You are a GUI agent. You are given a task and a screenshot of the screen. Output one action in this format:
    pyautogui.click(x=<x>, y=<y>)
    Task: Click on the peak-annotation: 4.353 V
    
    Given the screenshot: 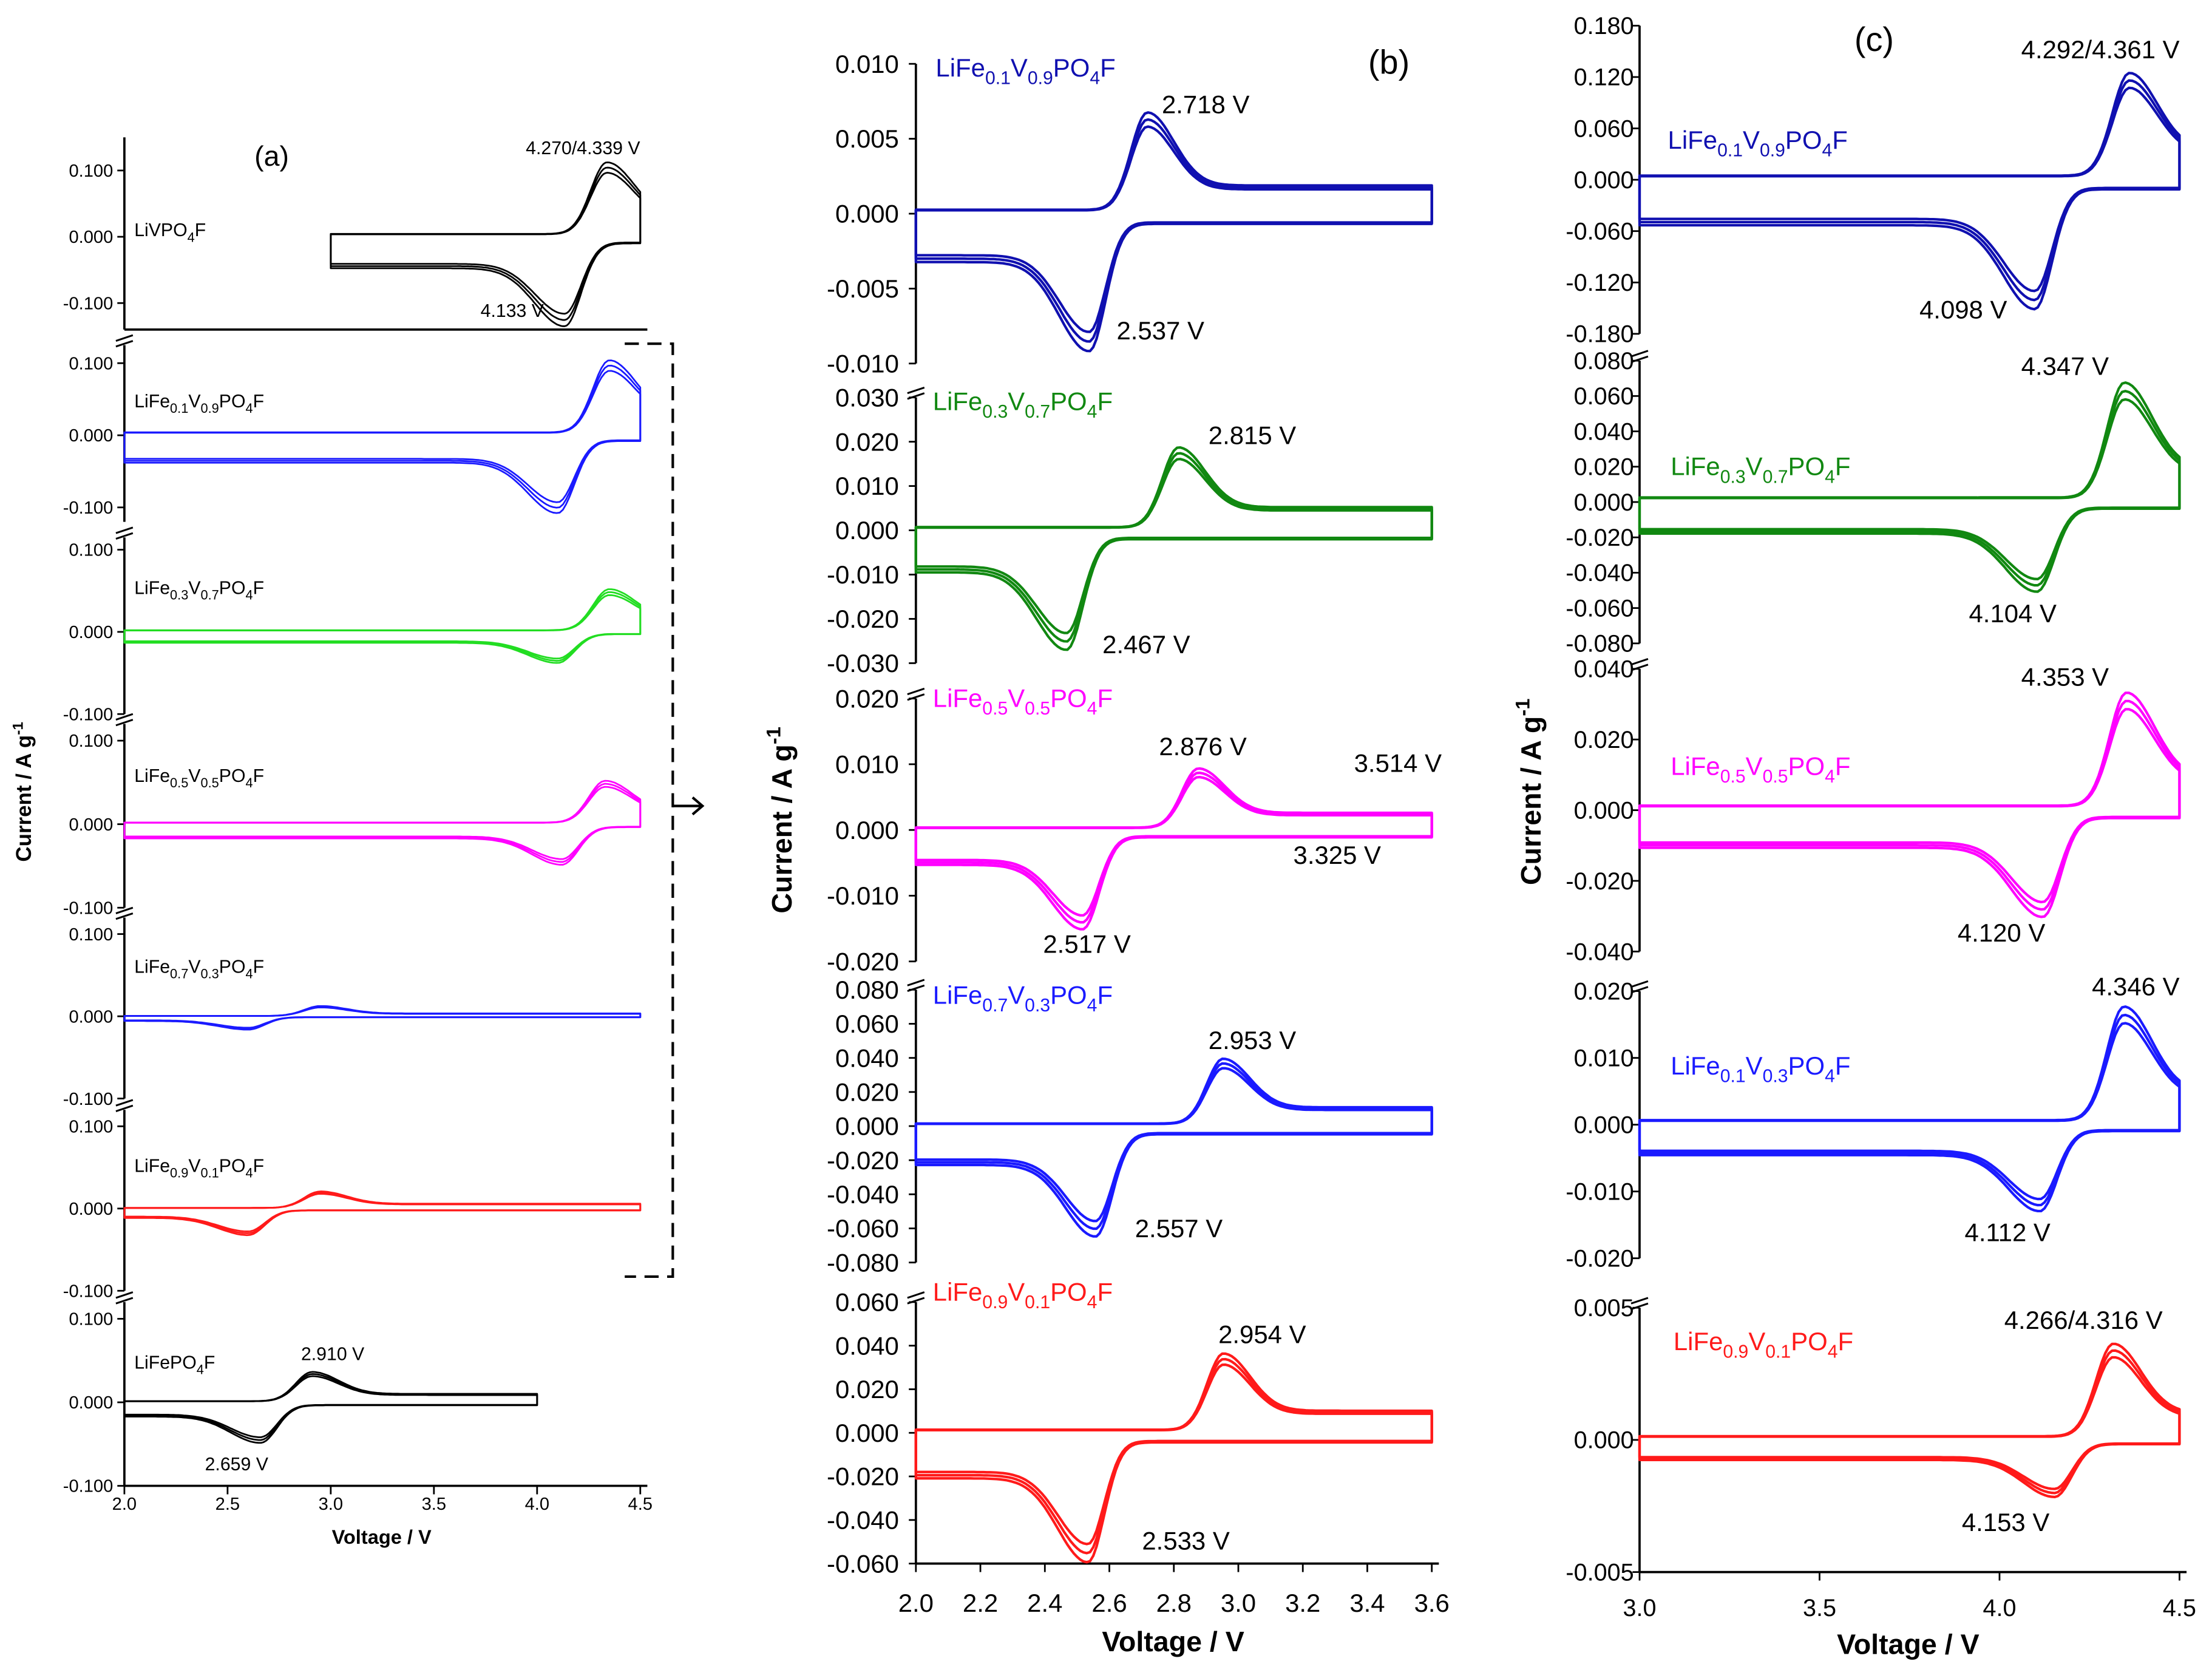 What is the action you would take?
    pyautogui.click(x=2065, y=677)
    